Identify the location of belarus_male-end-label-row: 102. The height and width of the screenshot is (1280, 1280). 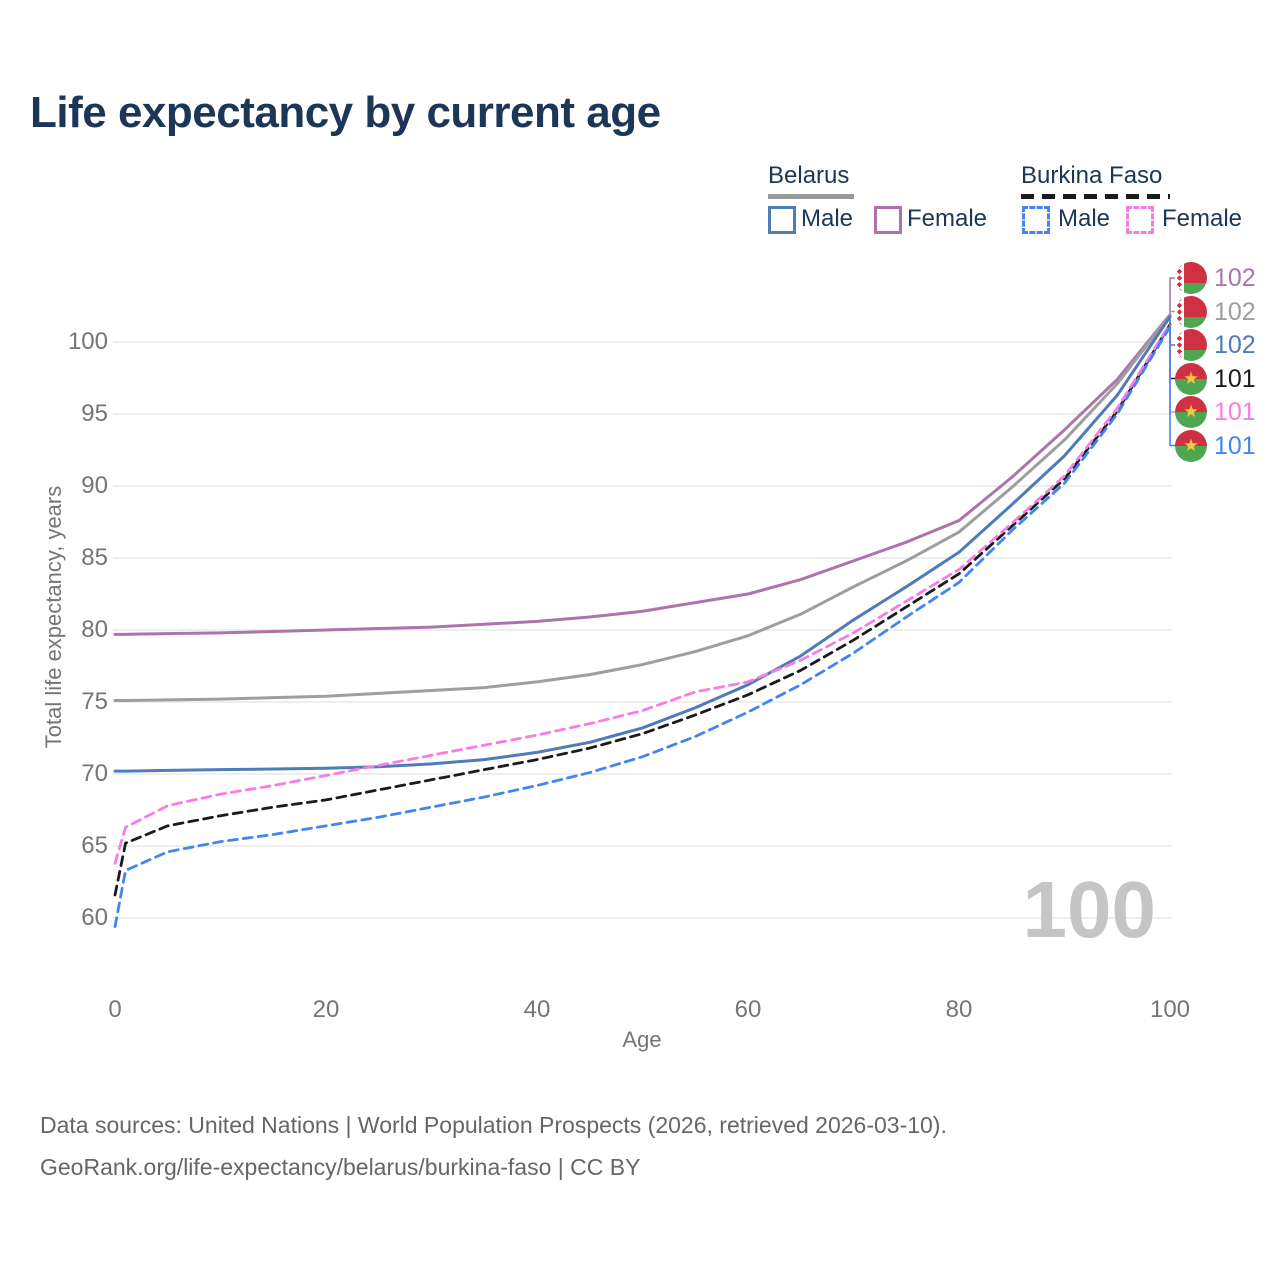
(1215, 345).